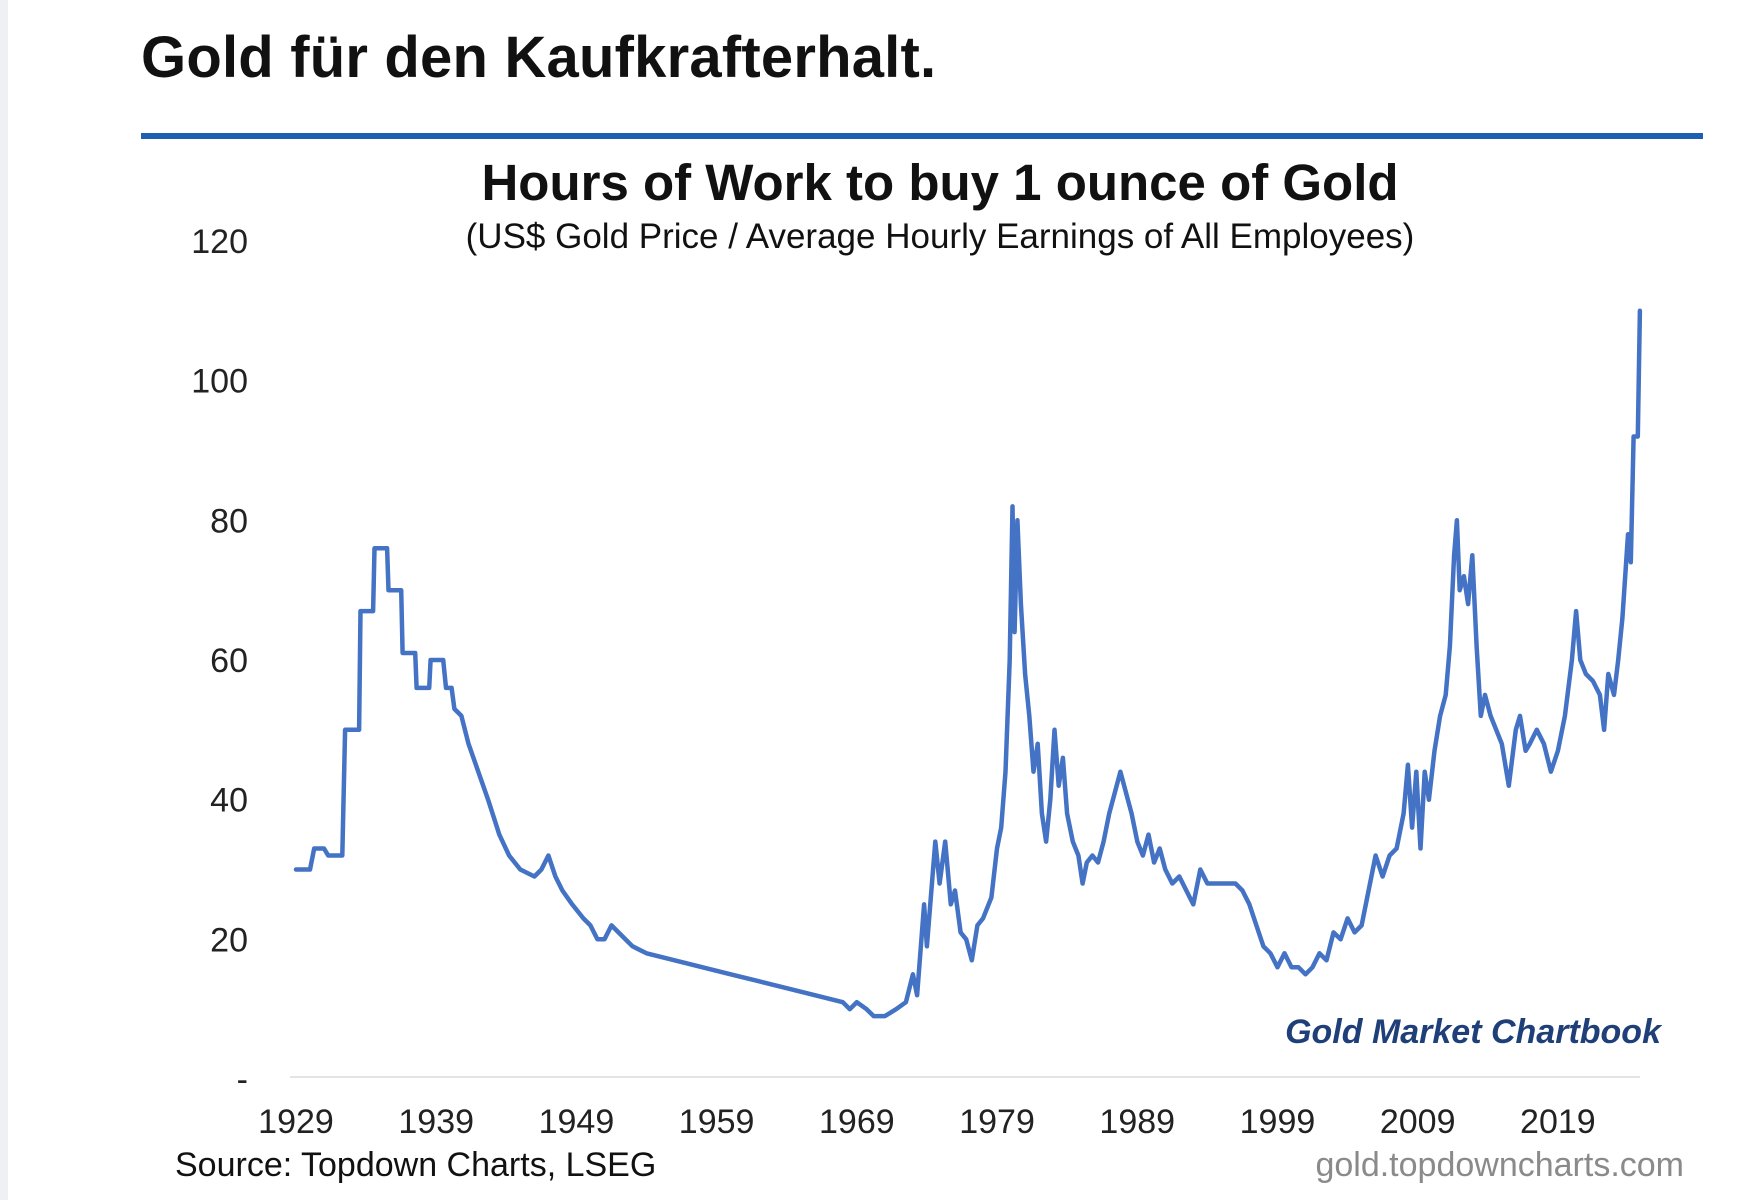 The image size is (1757, 1200). What do you see at coordinates (229, 801) in the screenshot?
I see `y-tick-label: 40` at bounding box center [229, 801].